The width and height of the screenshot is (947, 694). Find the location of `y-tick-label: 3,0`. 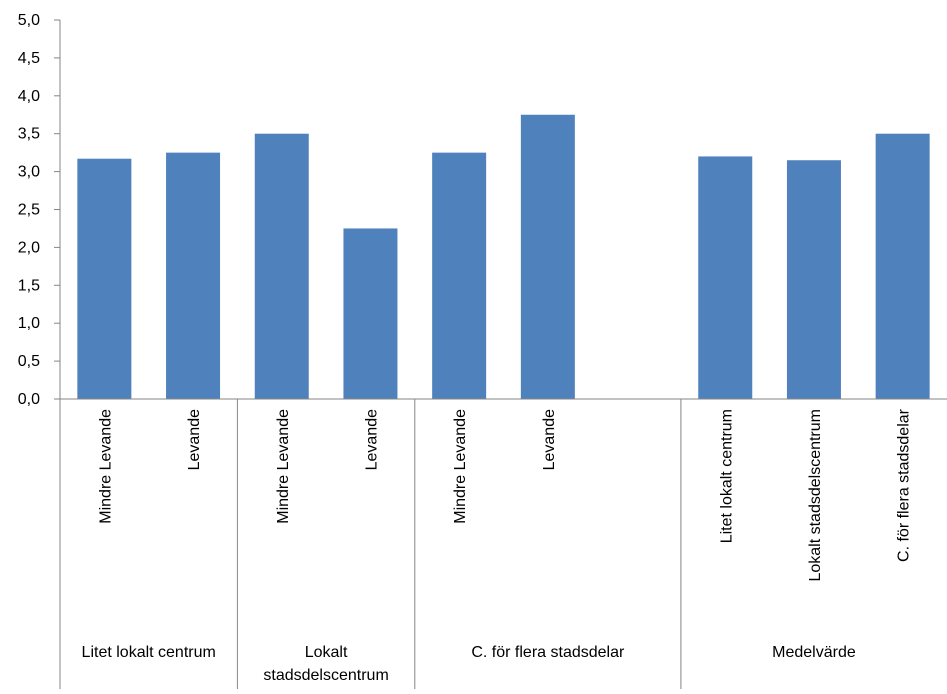

y-tick-label: 3,0 is located at coordinates (29, 172).